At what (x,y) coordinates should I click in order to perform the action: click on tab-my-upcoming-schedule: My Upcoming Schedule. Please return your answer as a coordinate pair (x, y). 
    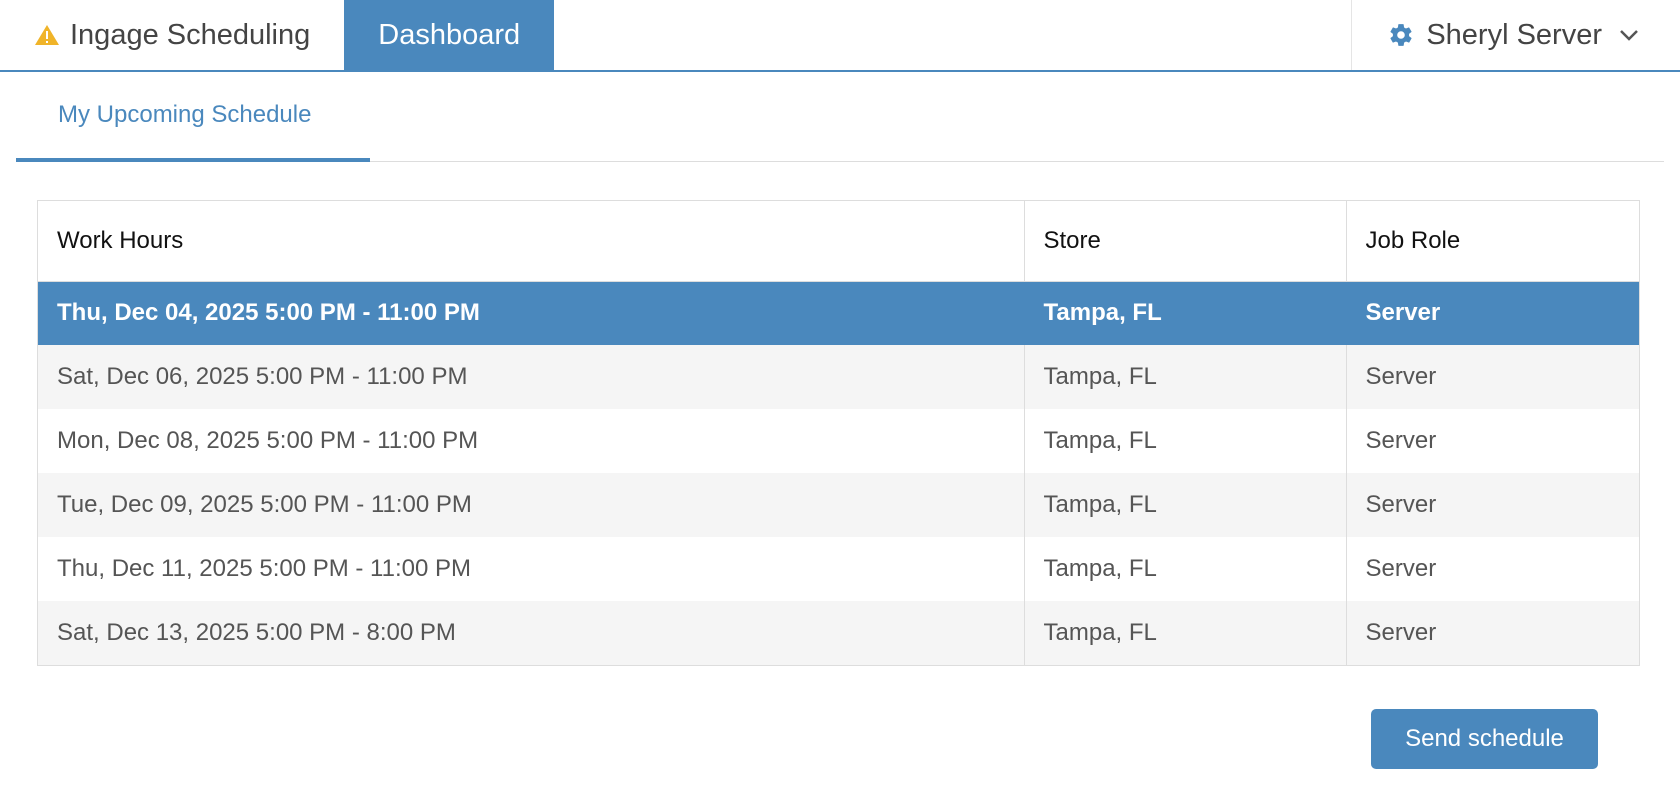
    Looking at the image, I should click on (193, 117).